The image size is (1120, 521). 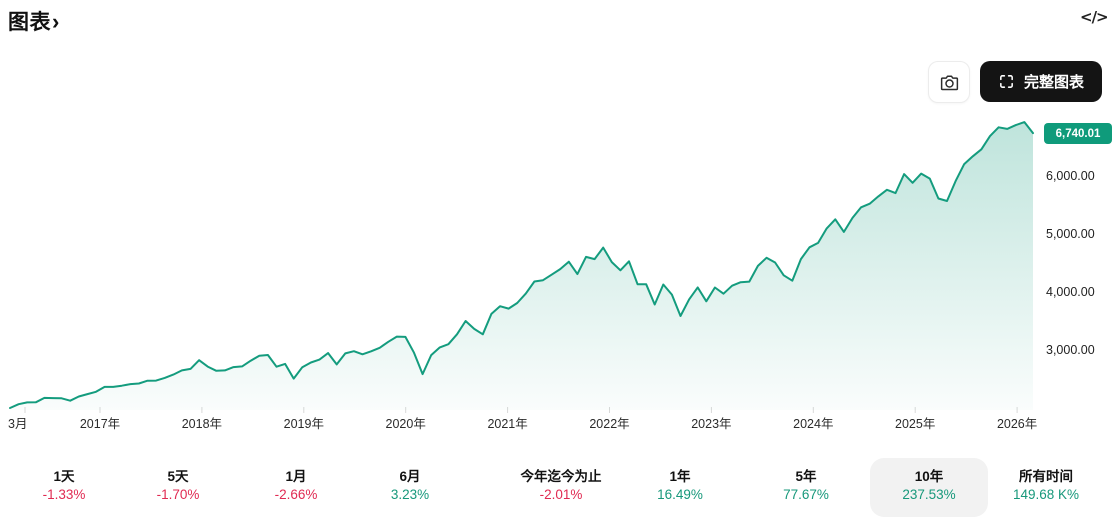 I want to click on period-change: 16.49%, so click(x=680, y=494).